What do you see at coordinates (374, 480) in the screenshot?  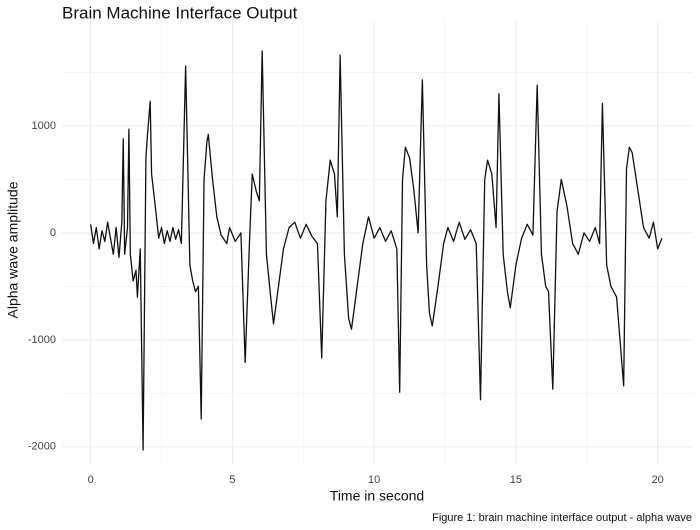 I see `x-tick-label: 10` at bounding box center [374, 480].